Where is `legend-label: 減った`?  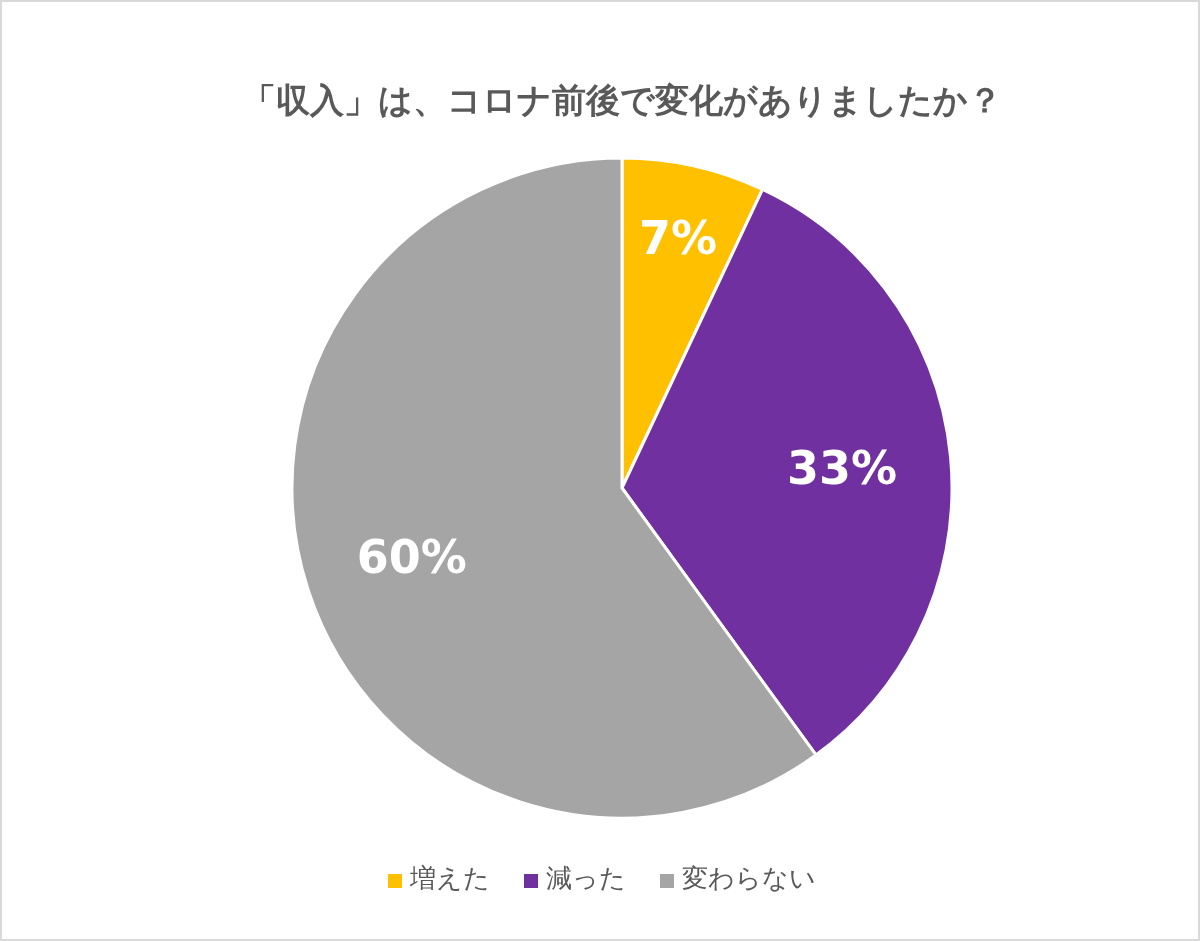 legend-label: 減った is located at coordinates (586, 878).